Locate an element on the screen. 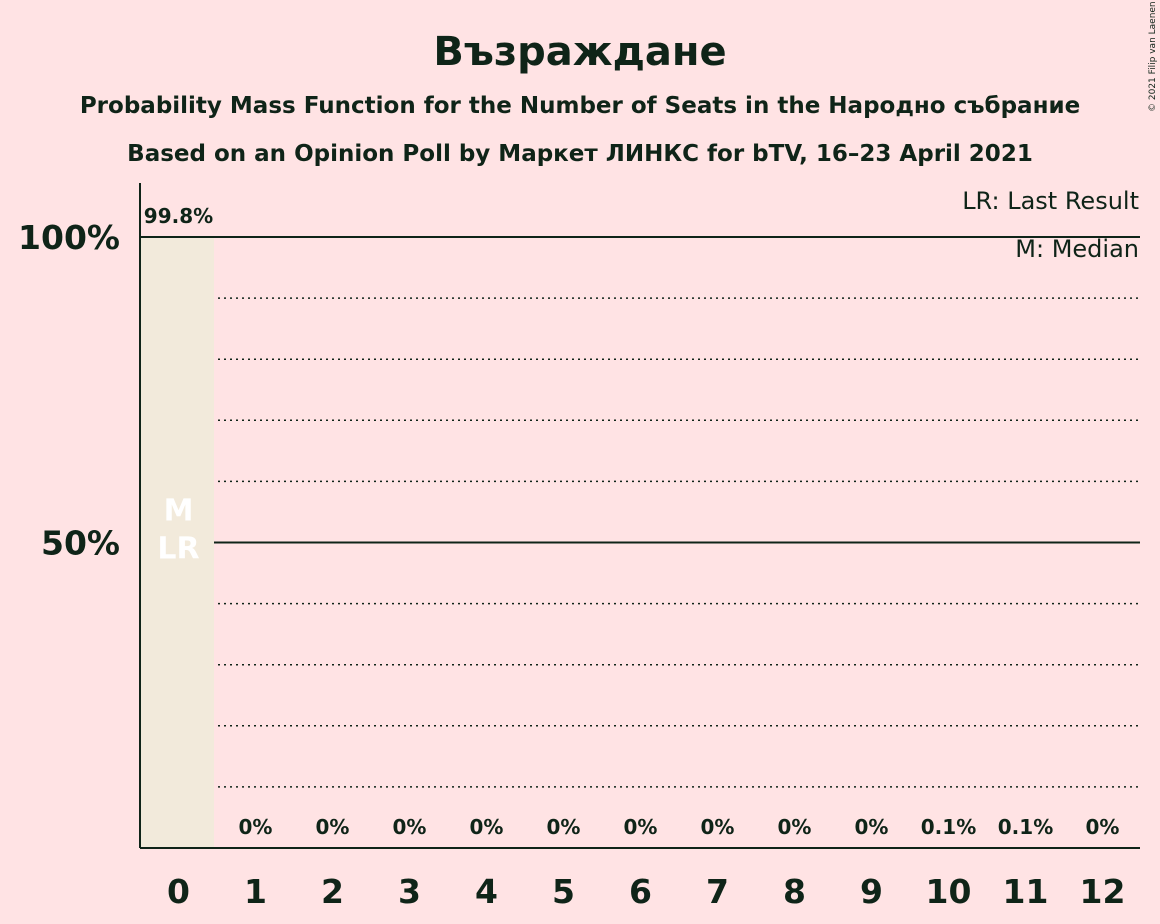  x-tick-3: 3 is located at coordinates (409, 891).